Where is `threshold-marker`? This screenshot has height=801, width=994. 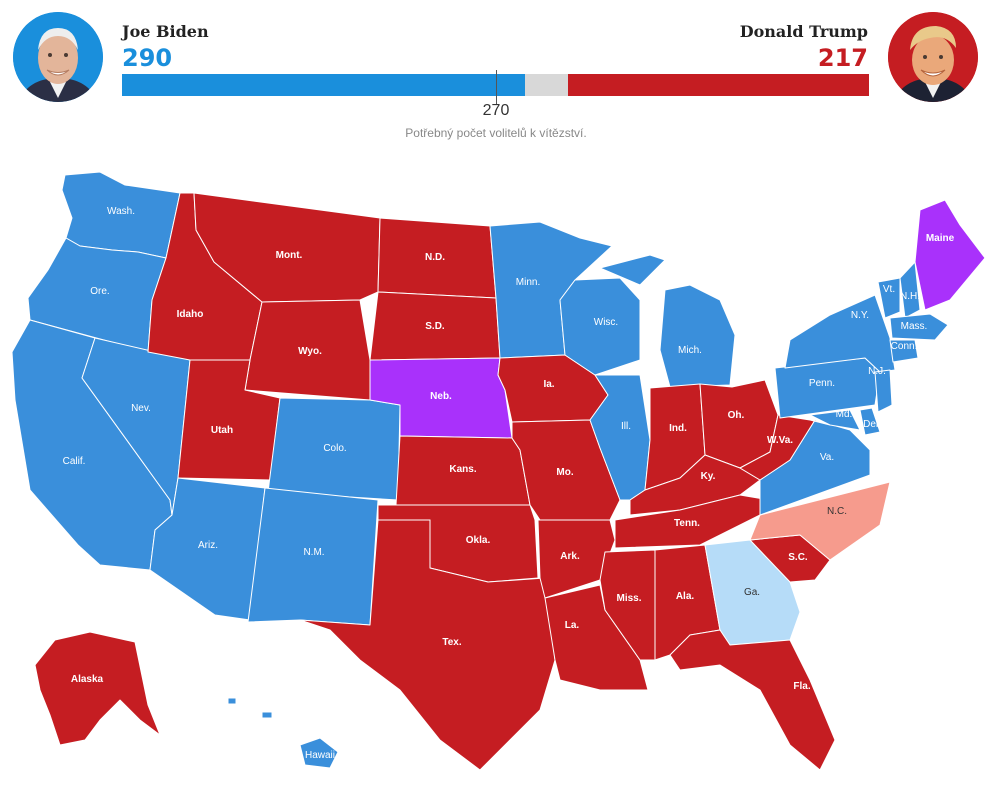 threshold-marker is located at coordinates (496, 84).